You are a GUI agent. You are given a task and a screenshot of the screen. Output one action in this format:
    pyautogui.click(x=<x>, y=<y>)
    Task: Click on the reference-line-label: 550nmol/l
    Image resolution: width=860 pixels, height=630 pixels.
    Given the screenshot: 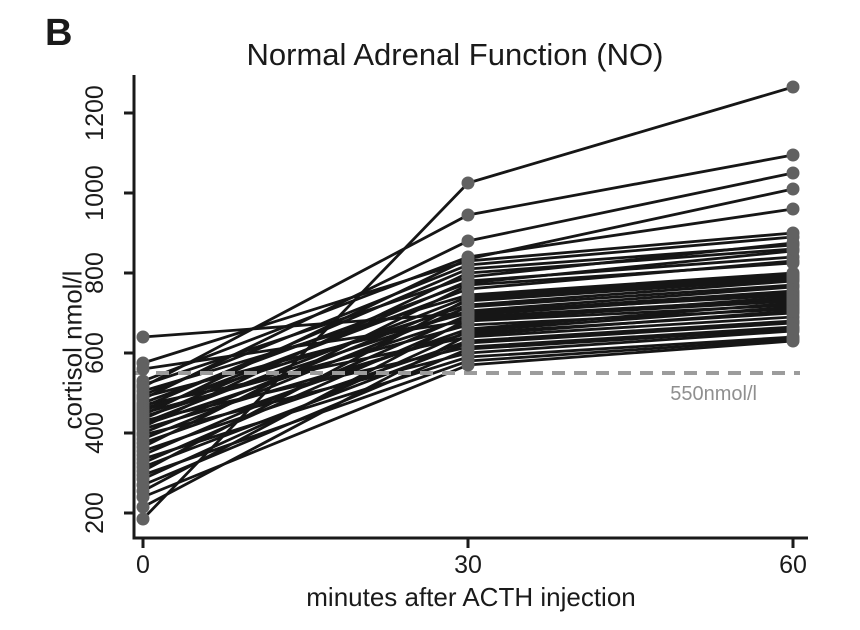 What is the action you would take?
    pyautogui.click(x=713, y=394)
    